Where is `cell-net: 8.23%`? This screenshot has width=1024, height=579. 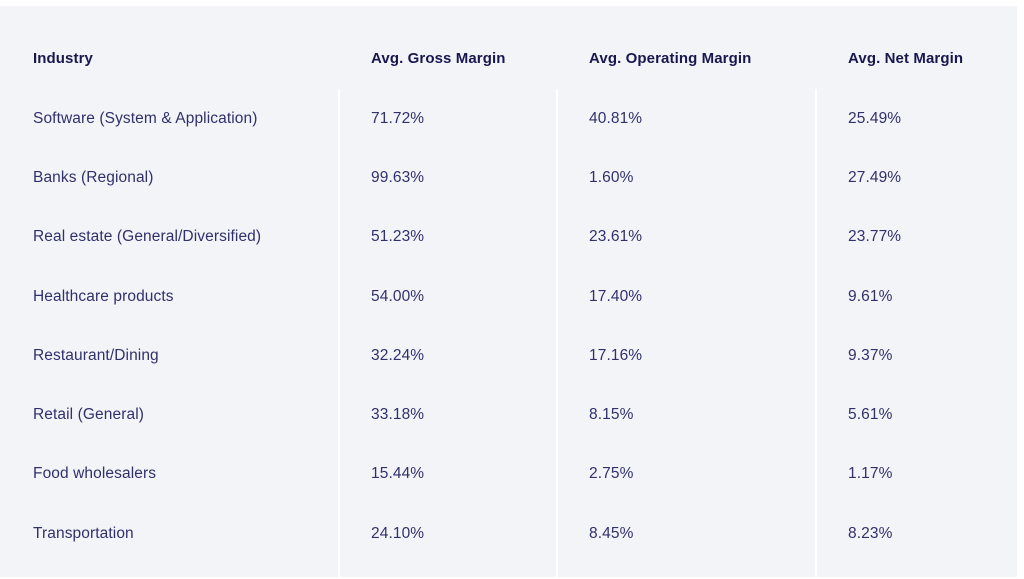
cell-net: 8.23% is located at coordinates (870, 533).